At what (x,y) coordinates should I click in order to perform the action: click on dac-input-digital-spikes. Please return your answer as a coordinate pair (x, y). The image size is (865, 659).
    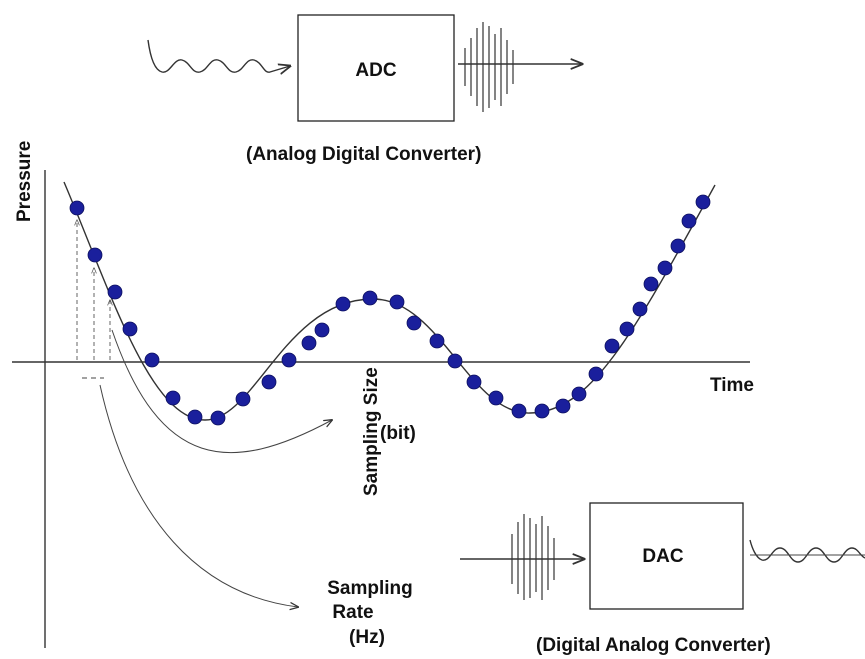
    Looking at the image, I should click on (533, 557).